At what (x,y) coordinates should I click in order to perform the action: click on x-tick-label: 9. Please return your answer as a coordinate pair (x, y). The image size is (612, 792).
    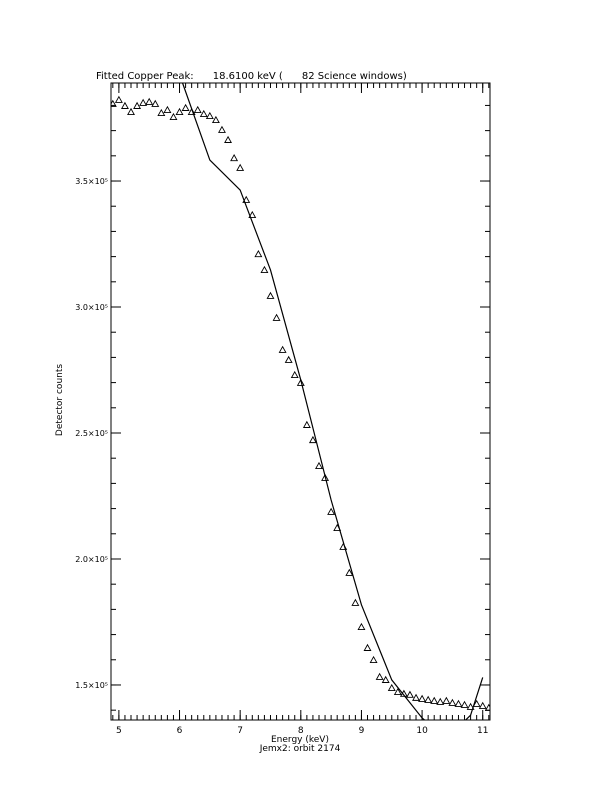
    Looking at the image, I should click on (362, 731).